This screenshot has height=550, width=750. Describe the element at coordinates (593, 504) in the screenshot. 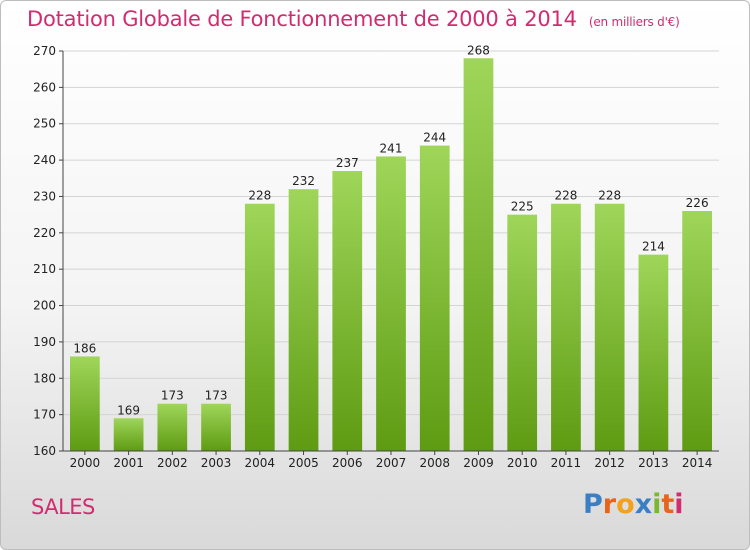

I see `logo-letter: P` at that location.